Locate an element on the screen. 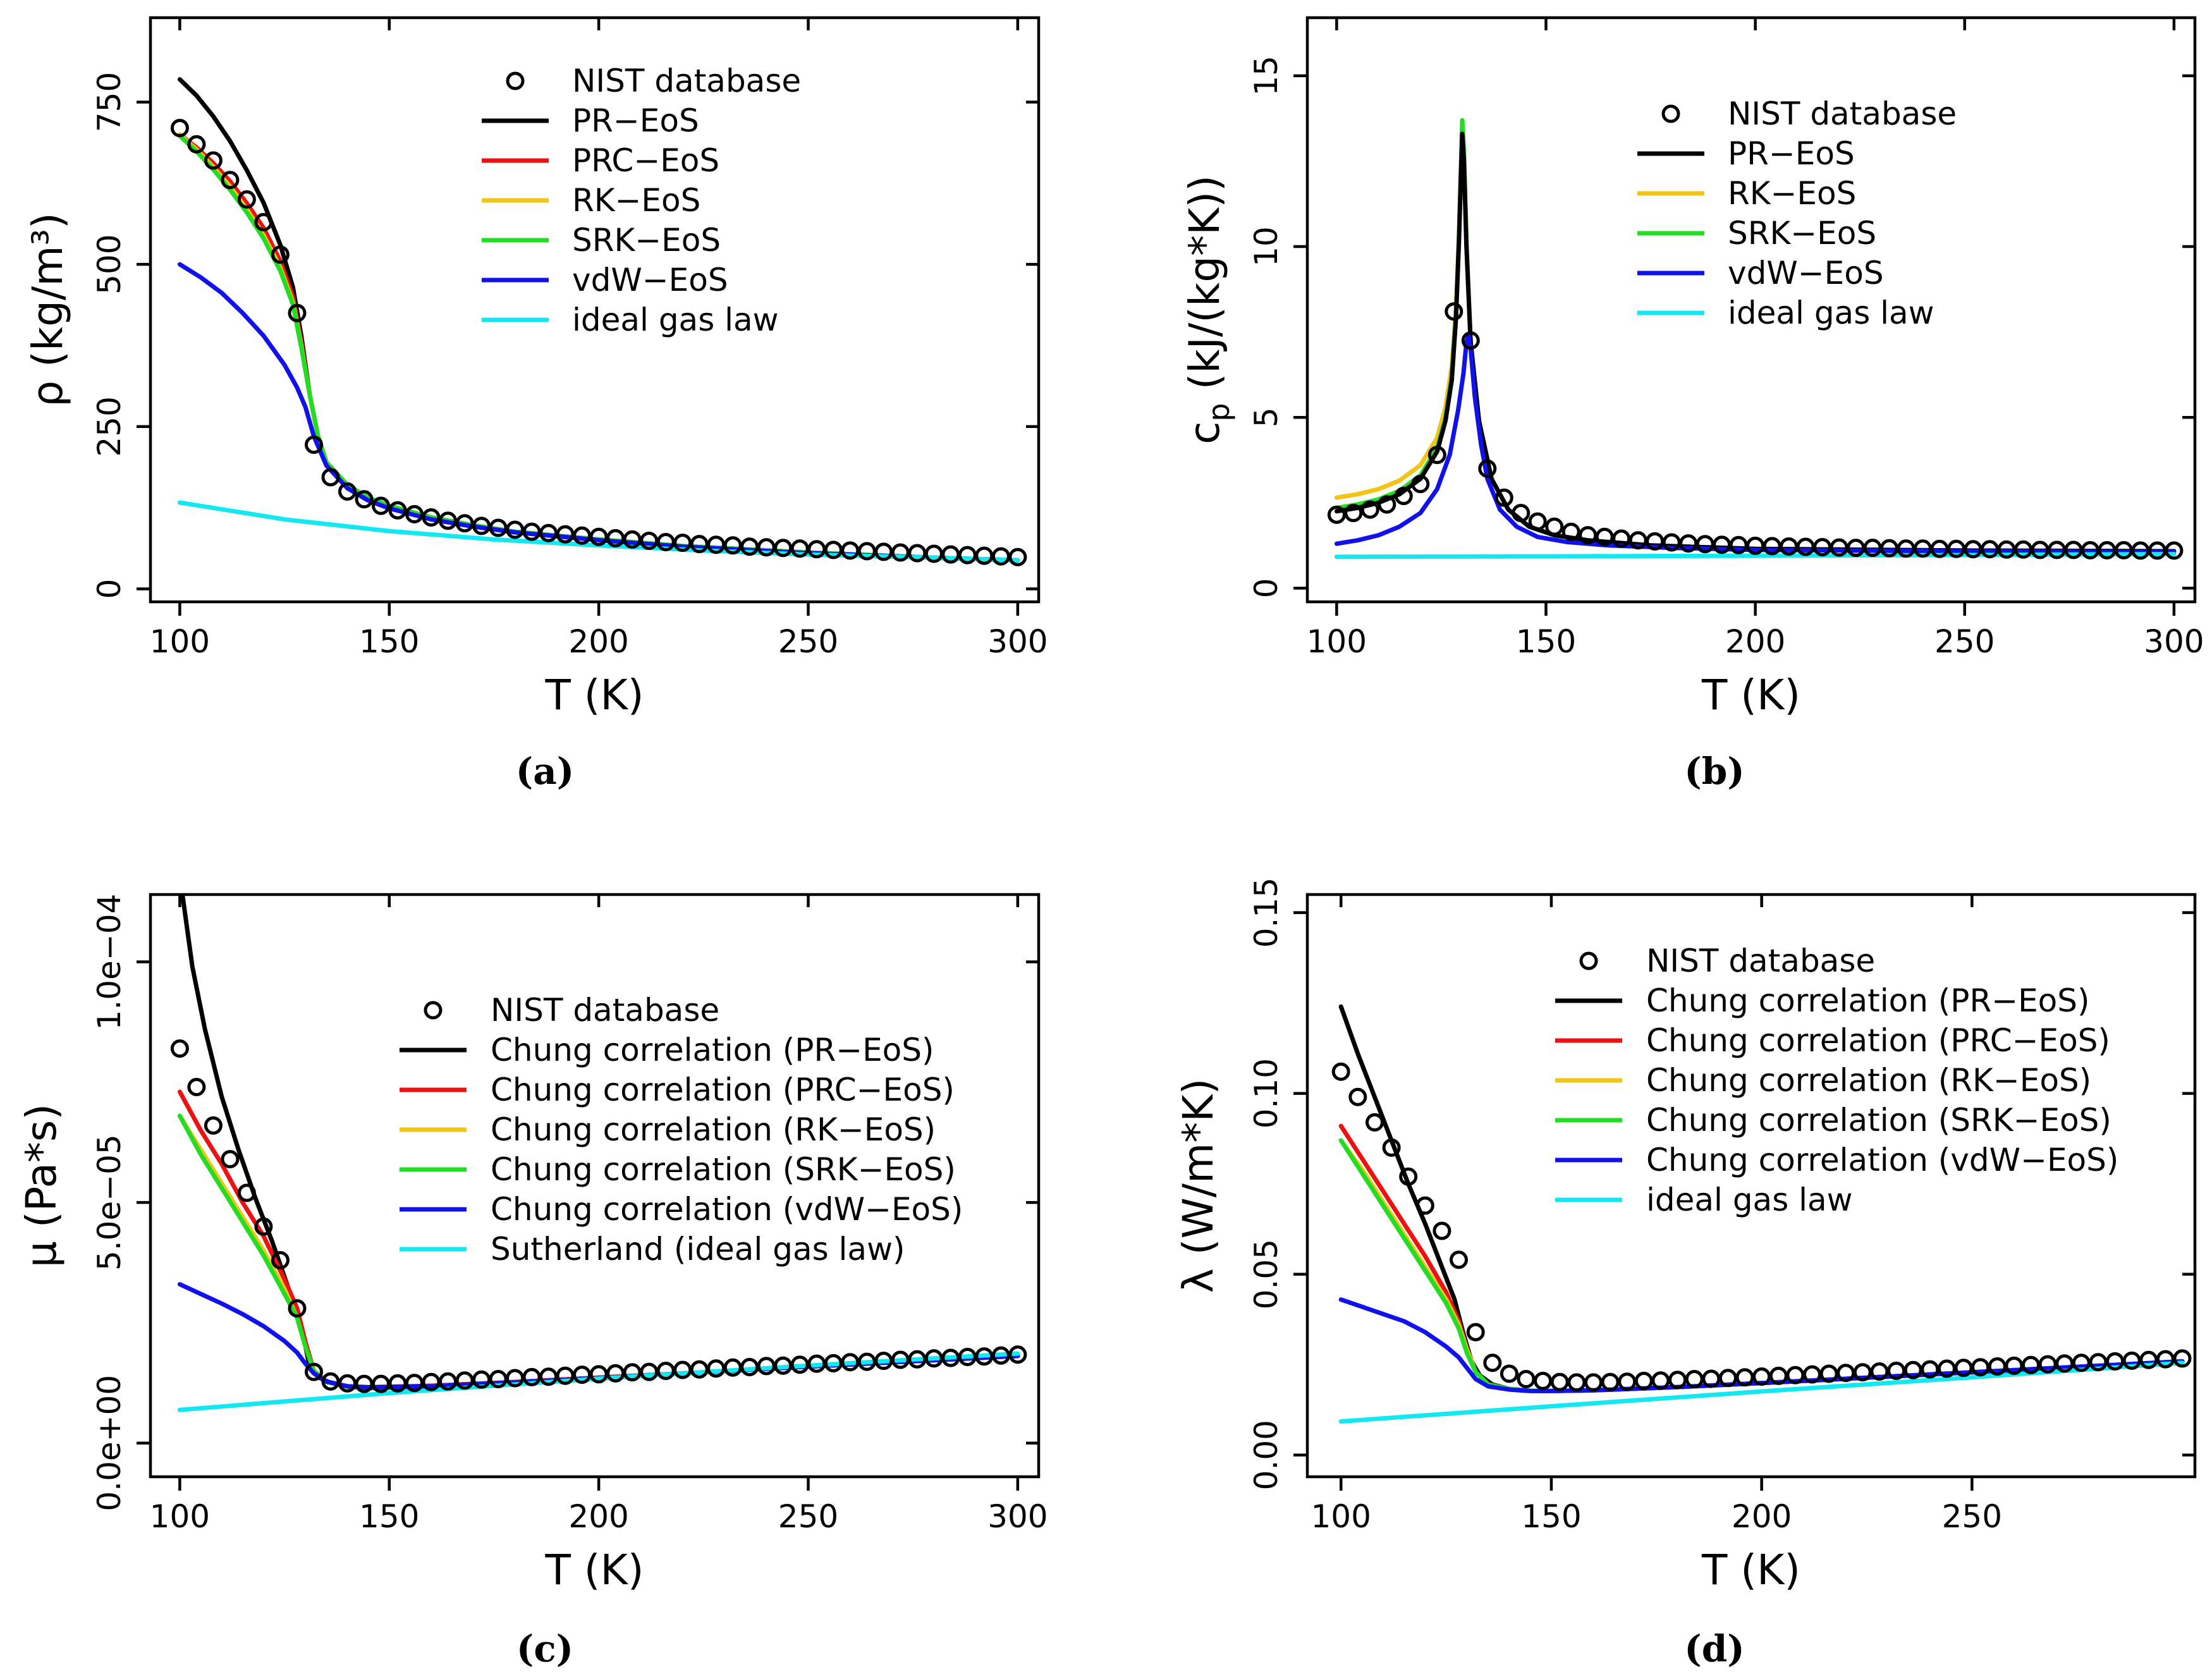 The image size is (2212, 1674). y-tick-label: 1.0e−04 is located at coordinates (109, 962).